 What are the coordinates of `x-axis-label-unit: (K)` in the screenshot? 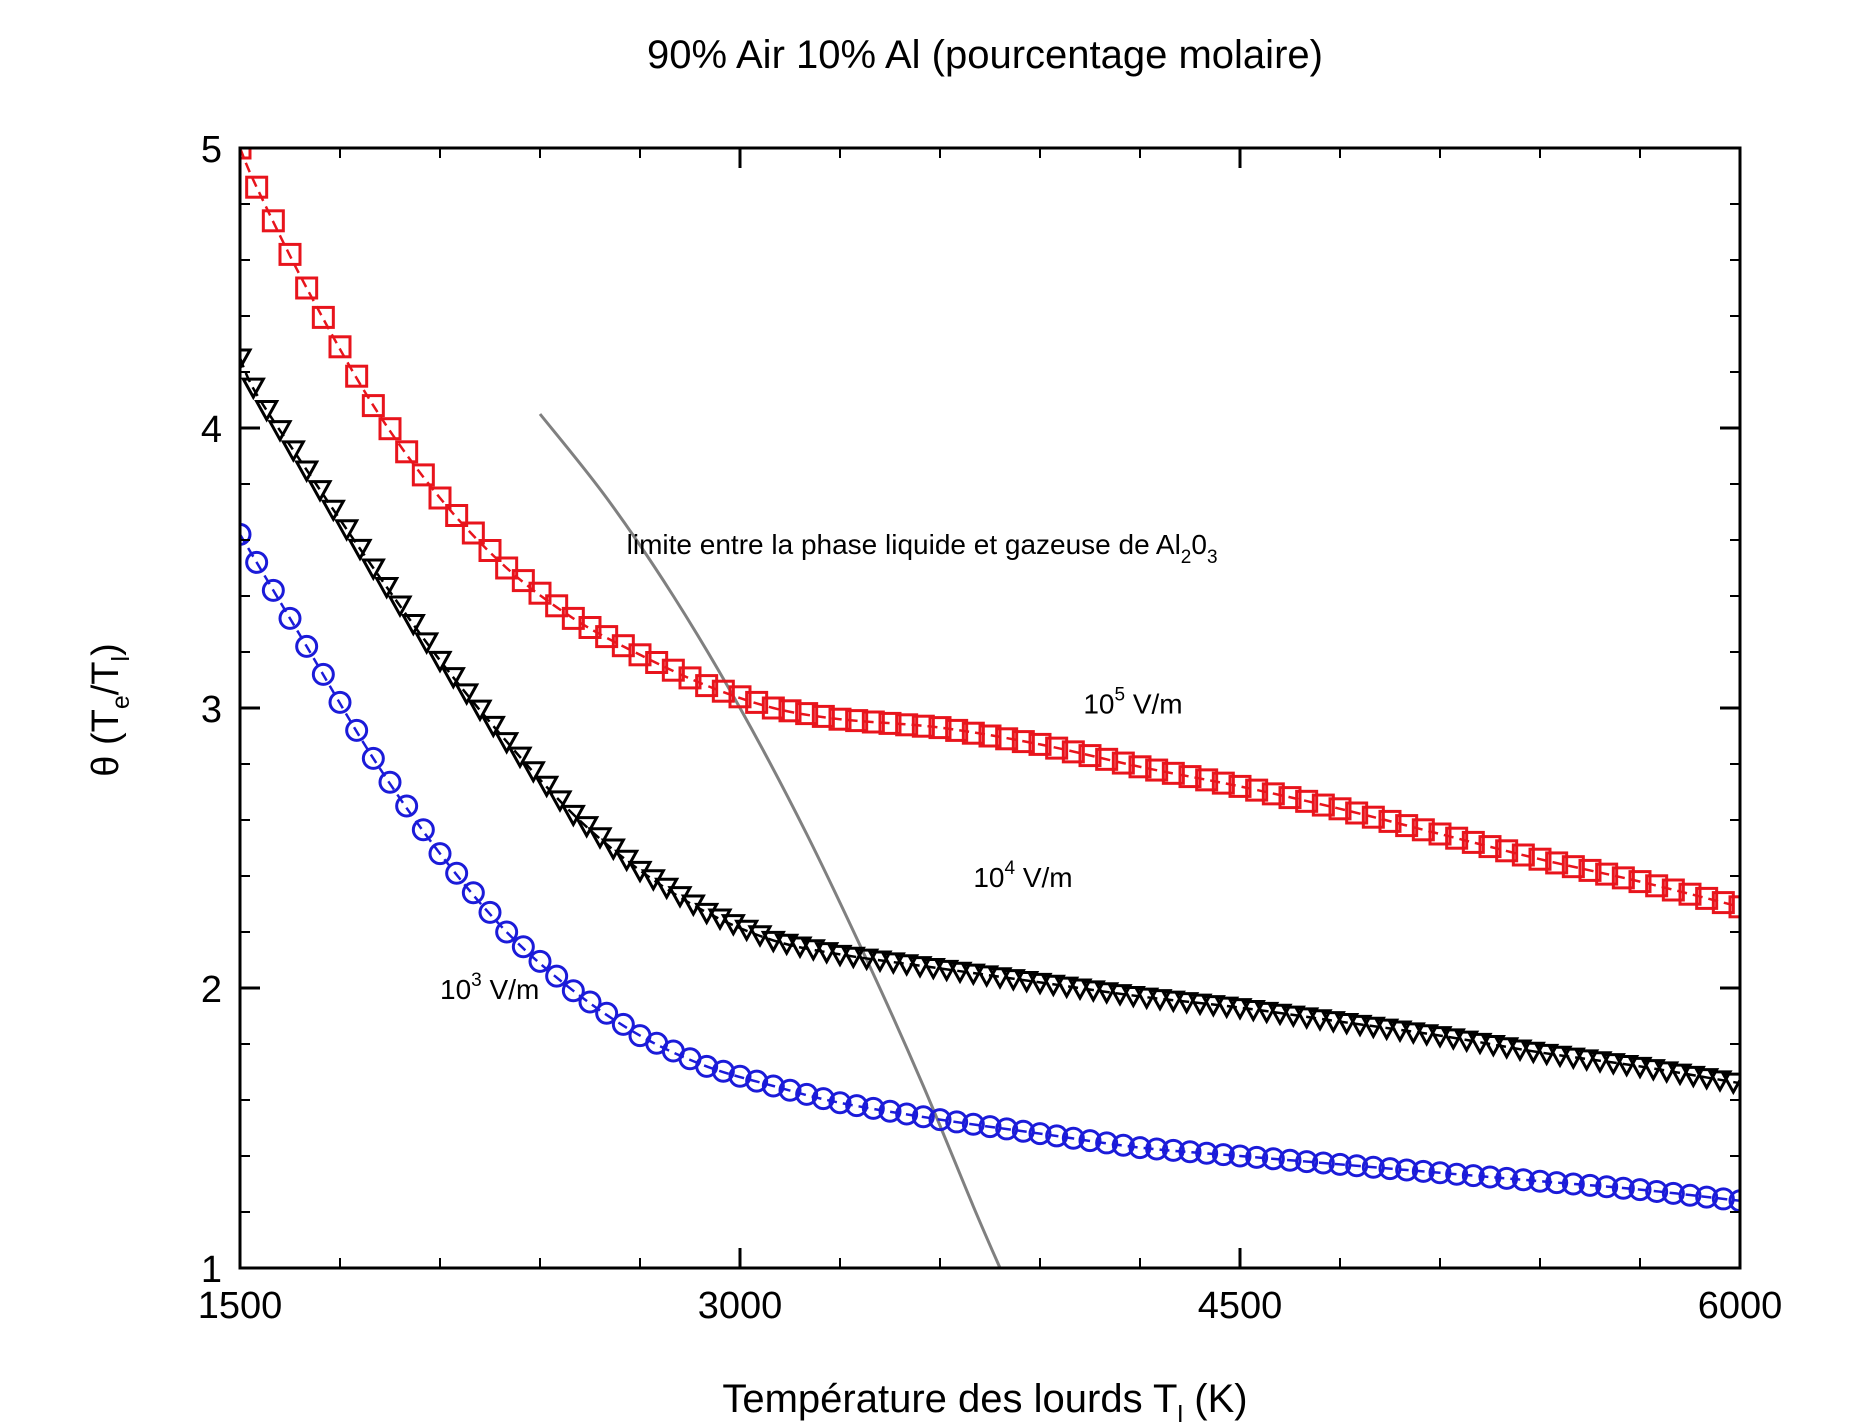 It's located at (1215, 1399).